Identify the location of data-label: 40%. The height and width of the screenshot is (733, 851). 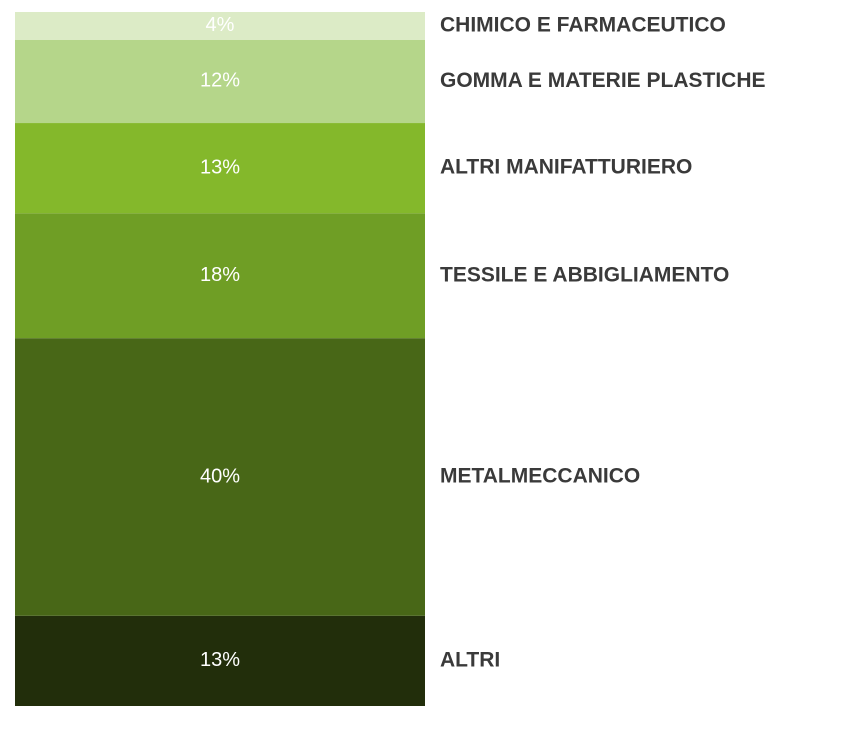
(220, 476).